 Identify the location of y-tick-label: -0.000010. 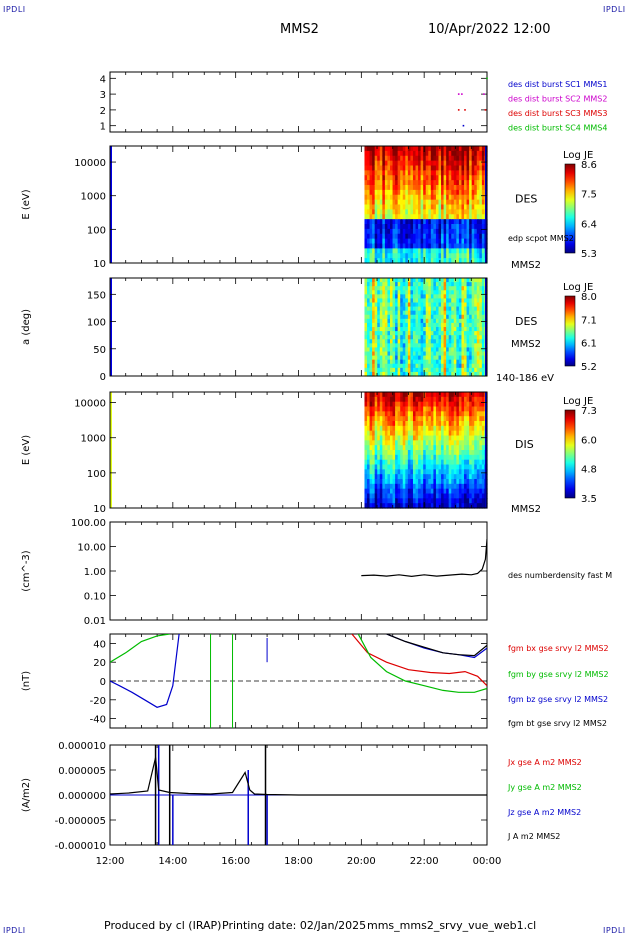
(80, 846).